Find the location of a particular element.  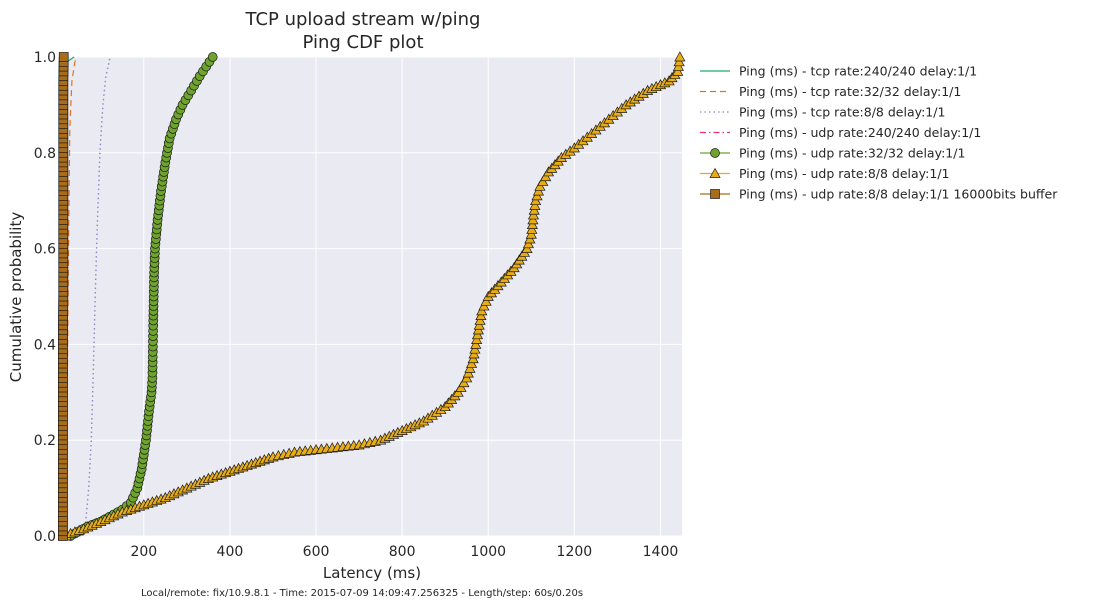

y-tick-label: 0.4 is located at coordinates (45, 345).